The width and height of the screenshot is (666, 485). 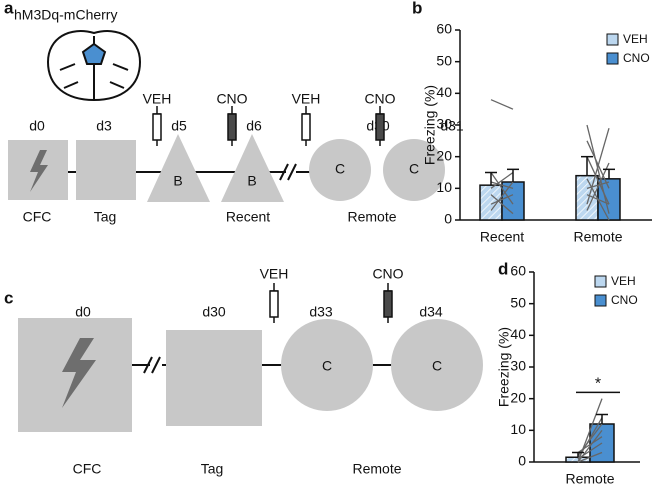 What do you see at coordinates (502, 237) in the screenshot?
I see `x-tick-label: Recent` at bounding box center [502, 237].